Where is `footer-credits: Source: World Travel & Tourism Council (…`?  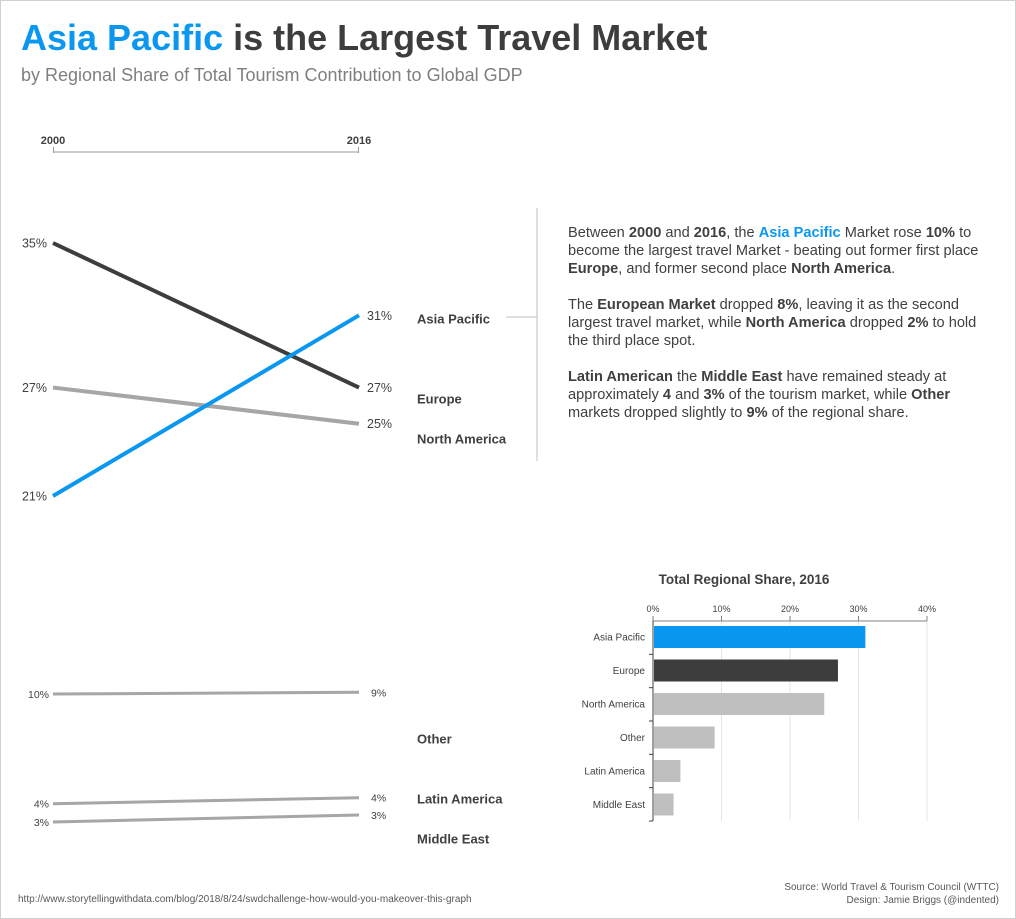 footer-credits: Source: World Travel & Tourism Council (… is located at coordinates (891, 894).